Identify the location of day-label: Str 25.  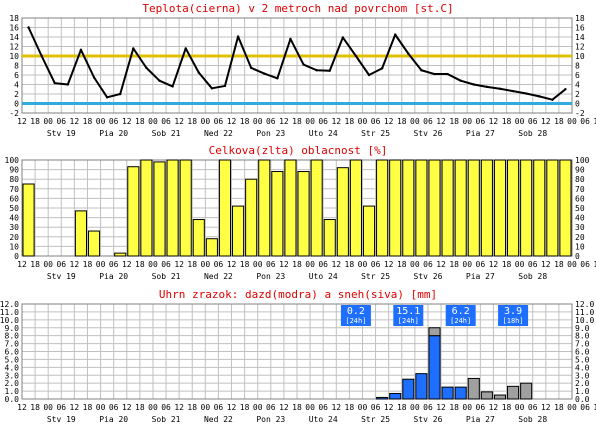
(375, 419).